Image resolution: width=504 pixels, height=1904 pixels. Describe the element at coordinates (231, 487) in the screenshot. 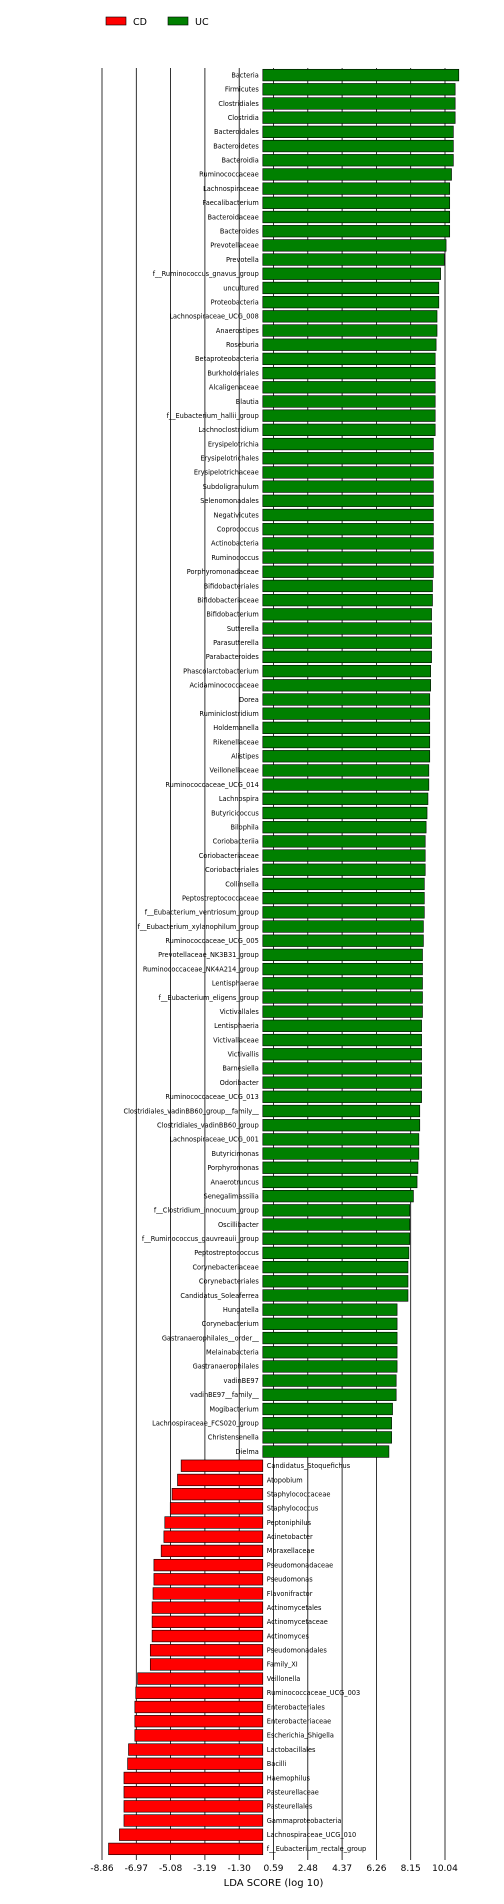

I see `label-subdoligranulum: Subdoligranulum` at that location.